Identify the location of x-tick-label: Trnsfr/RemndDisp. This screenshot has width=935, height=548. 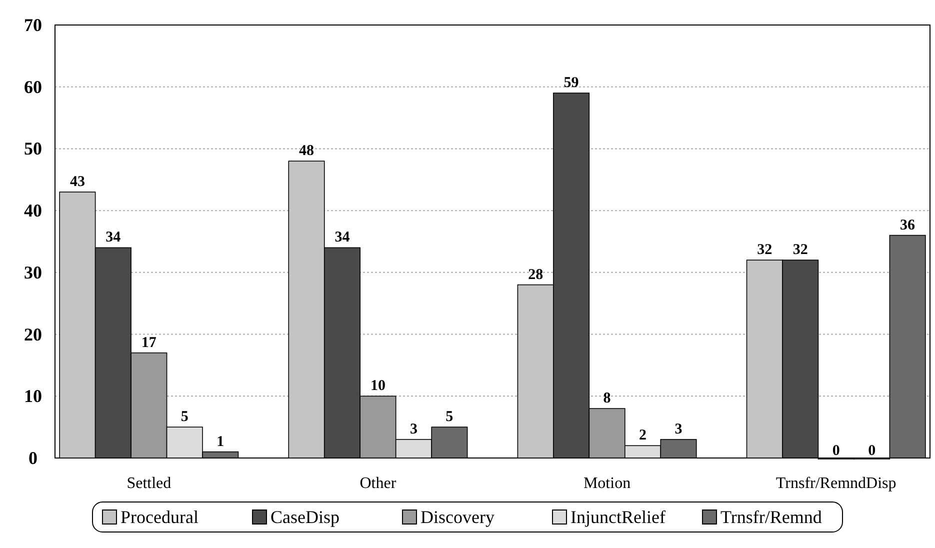
(836, 483).